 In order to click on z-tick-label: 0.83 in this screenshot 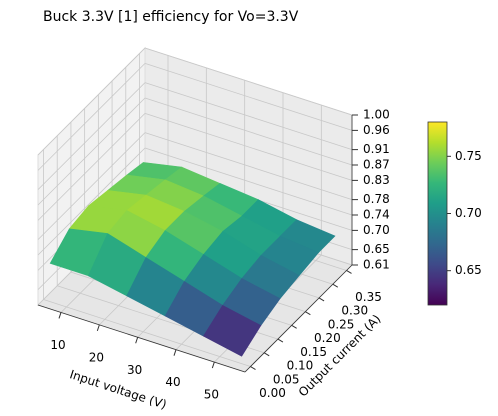, I will do `click(376, 180)`.